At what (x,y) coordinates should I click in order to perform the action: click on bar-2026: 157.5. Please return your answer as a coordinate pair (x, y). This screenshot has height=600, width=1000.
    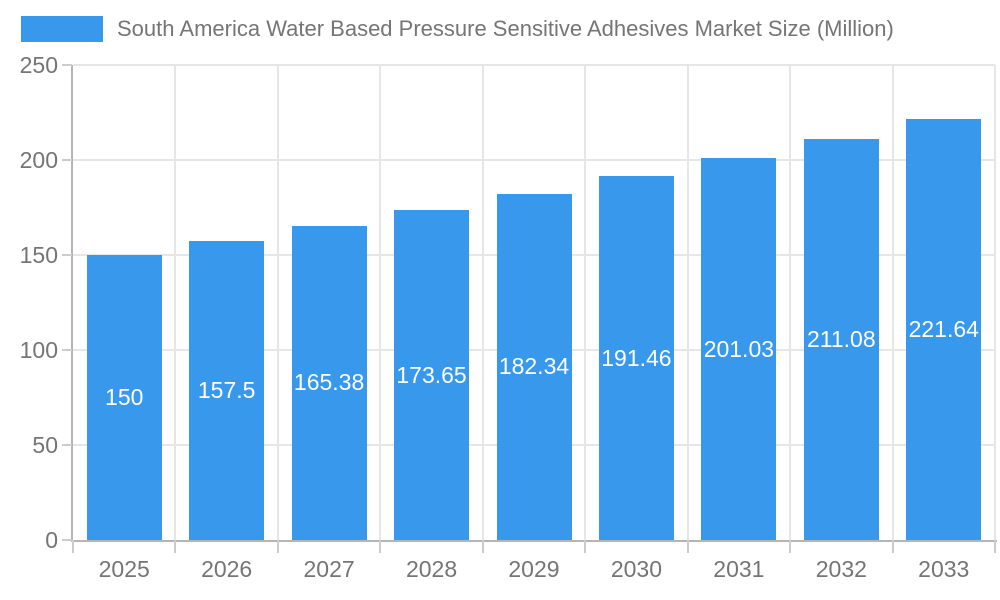
    Looking at the image, I should click on (227, 390).